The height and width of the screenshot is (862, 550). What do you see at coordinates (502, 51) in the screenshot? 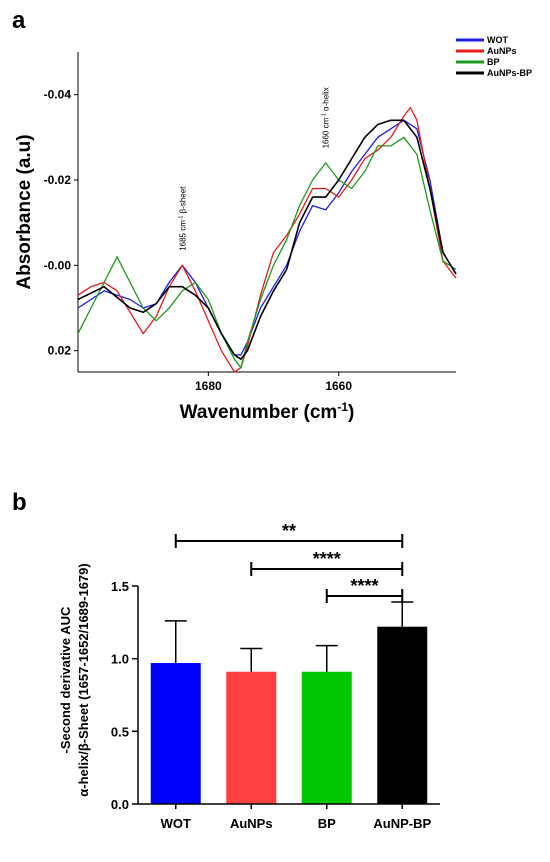
I see `legend-label: AuNPs` at bounding box center [502, 51].